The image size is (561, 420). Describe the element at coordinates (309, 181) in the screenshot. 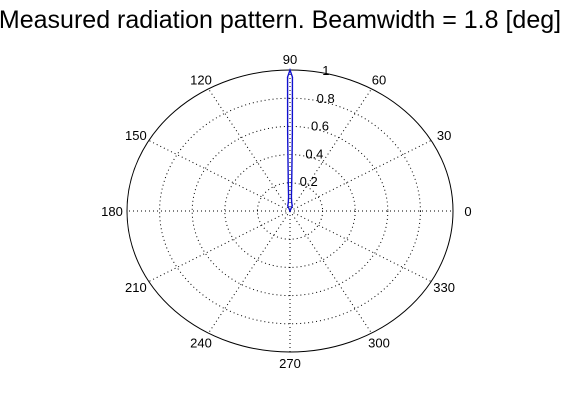

I see `radial-tick-label: 0.2` at that location.